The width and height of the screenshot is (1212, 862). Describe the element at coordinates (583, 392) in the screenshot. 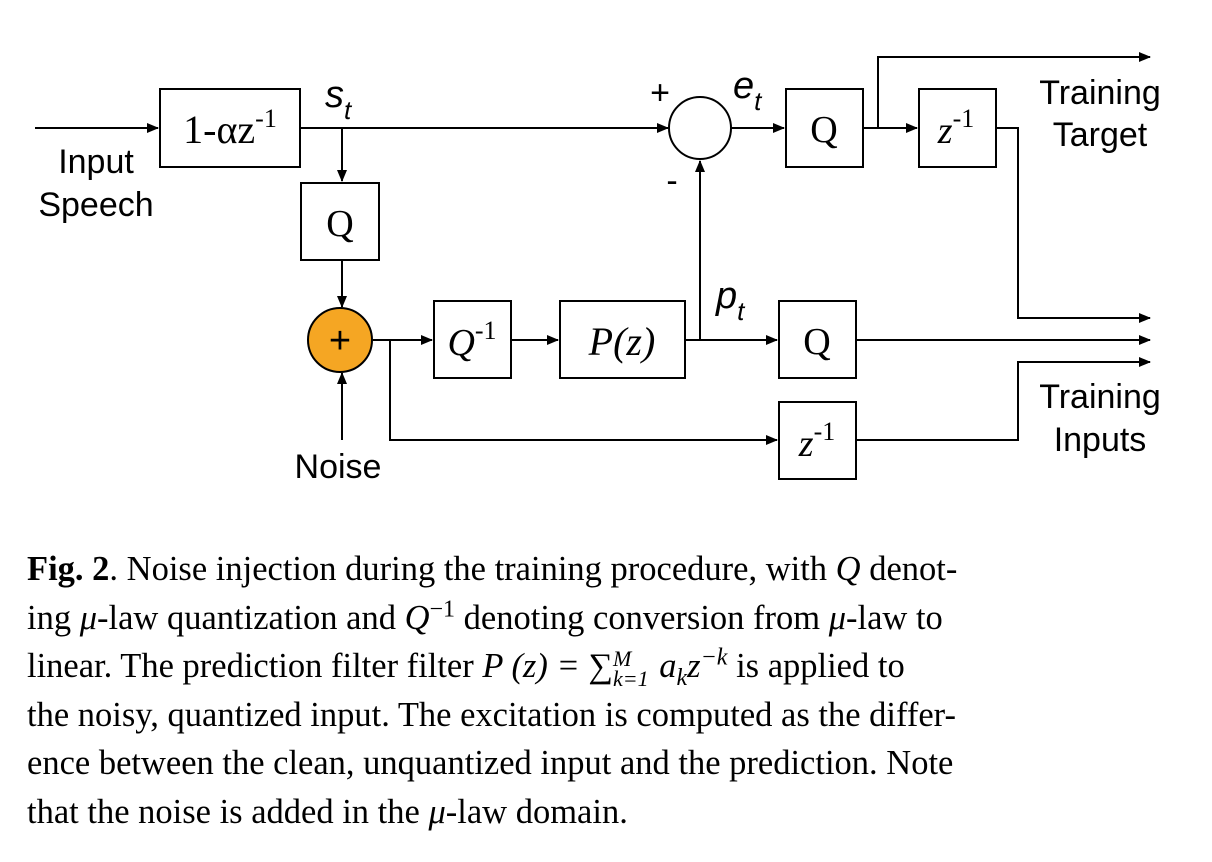

I see `wire-adder-branch` at that location.